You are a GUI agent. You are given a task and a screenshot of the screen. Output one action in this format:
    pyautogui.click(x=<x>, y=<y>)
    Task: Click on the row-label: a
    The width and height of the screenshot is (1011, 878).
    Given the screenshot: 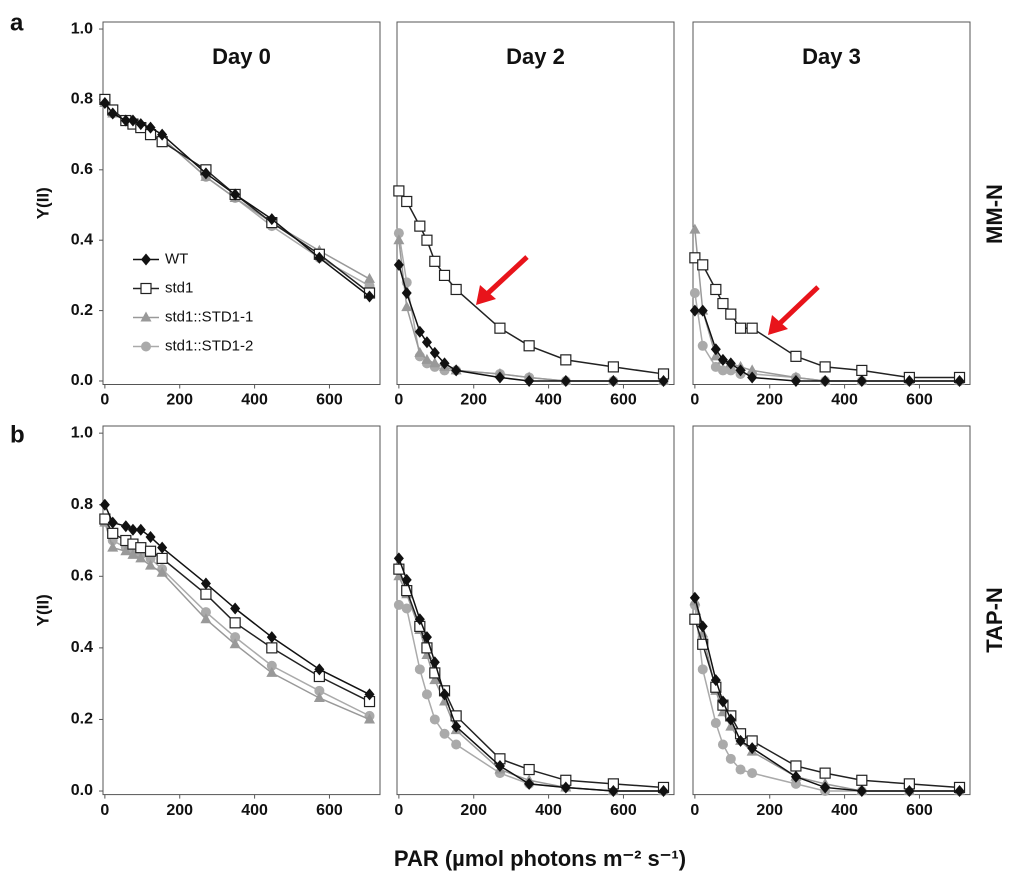 What is the action you would take?
    pyautogui.click(x=17, y=22)
    